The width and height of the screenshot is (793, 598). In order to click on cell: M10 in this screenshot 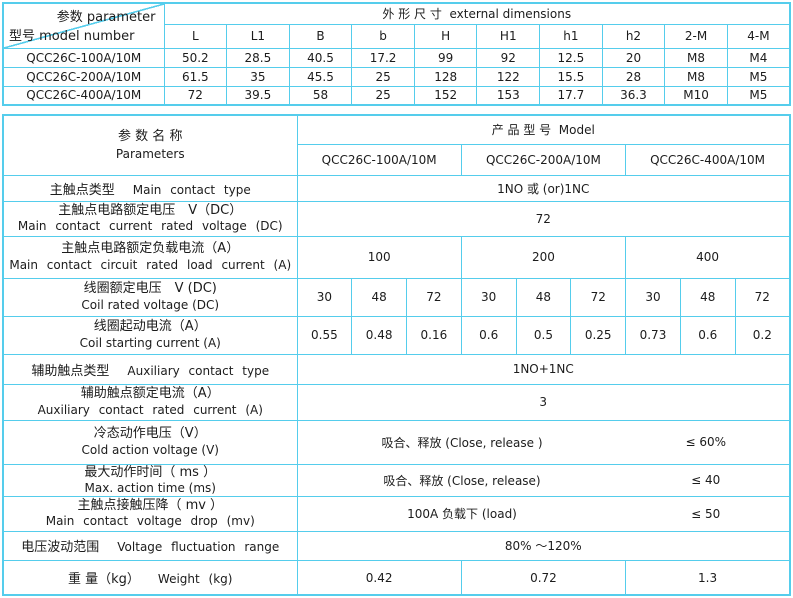, I will do `click(696, 95)`.